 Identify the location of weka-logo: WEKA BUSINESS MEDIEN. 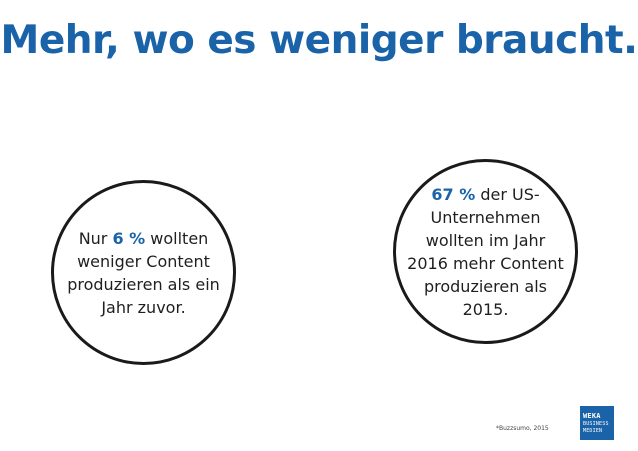
(597, 423).